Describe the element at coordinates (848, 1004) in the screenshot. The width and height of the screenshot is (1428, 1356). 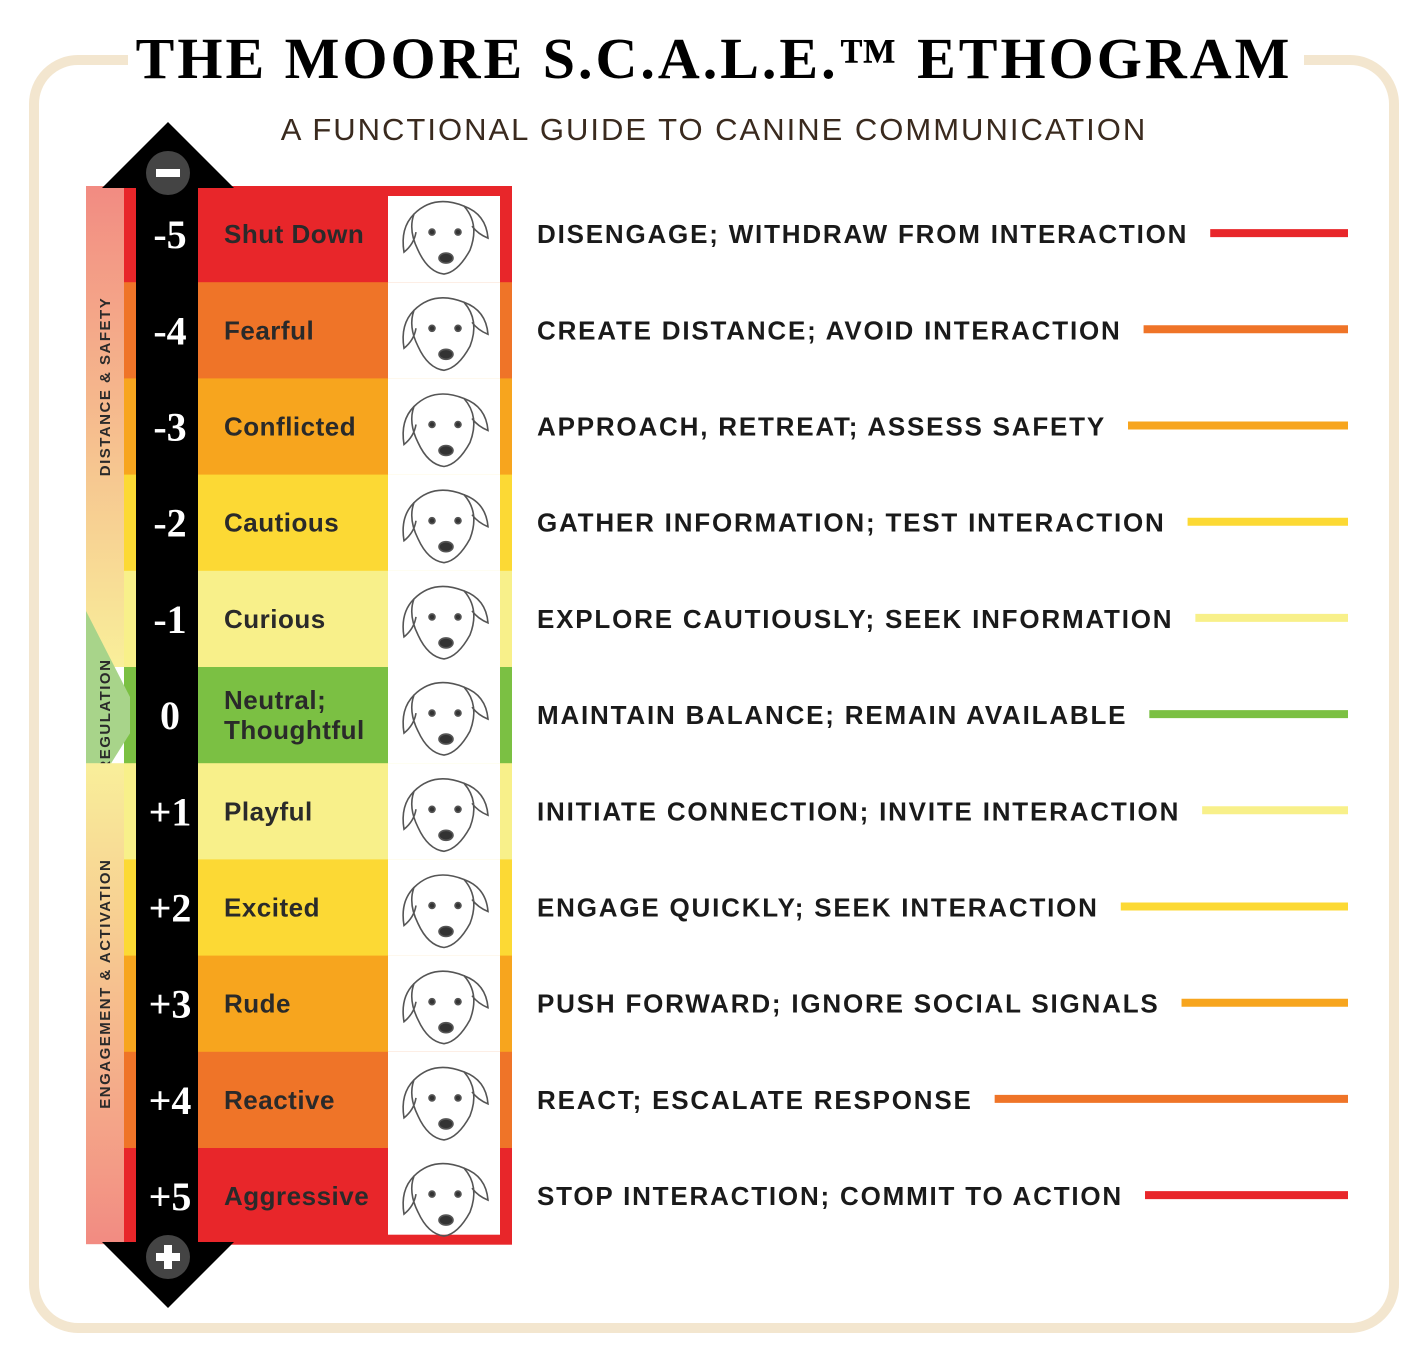
I see `description: PUSH FORWARD; IGNORE SOCIAL SIGNALS` at that location.